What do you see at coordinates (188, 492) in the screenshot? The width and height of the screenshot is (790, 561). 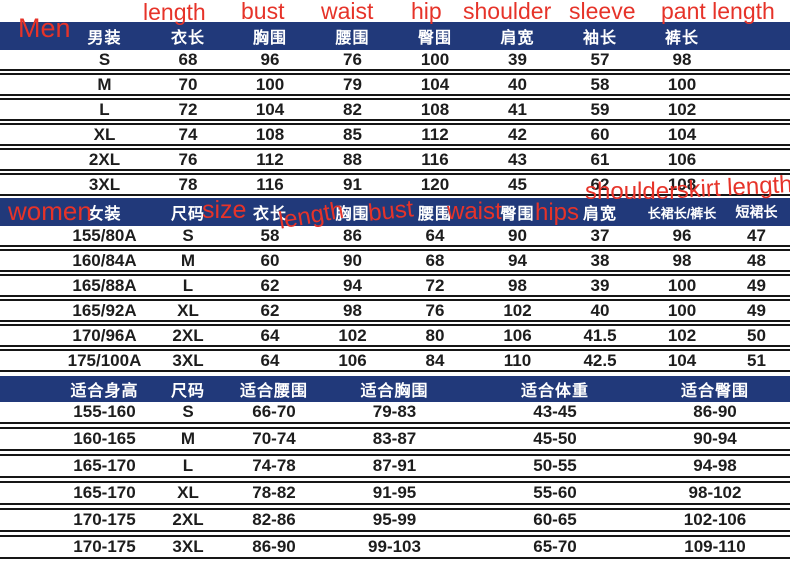 I see `data-cell: XL` at bounding box center [188, 492].